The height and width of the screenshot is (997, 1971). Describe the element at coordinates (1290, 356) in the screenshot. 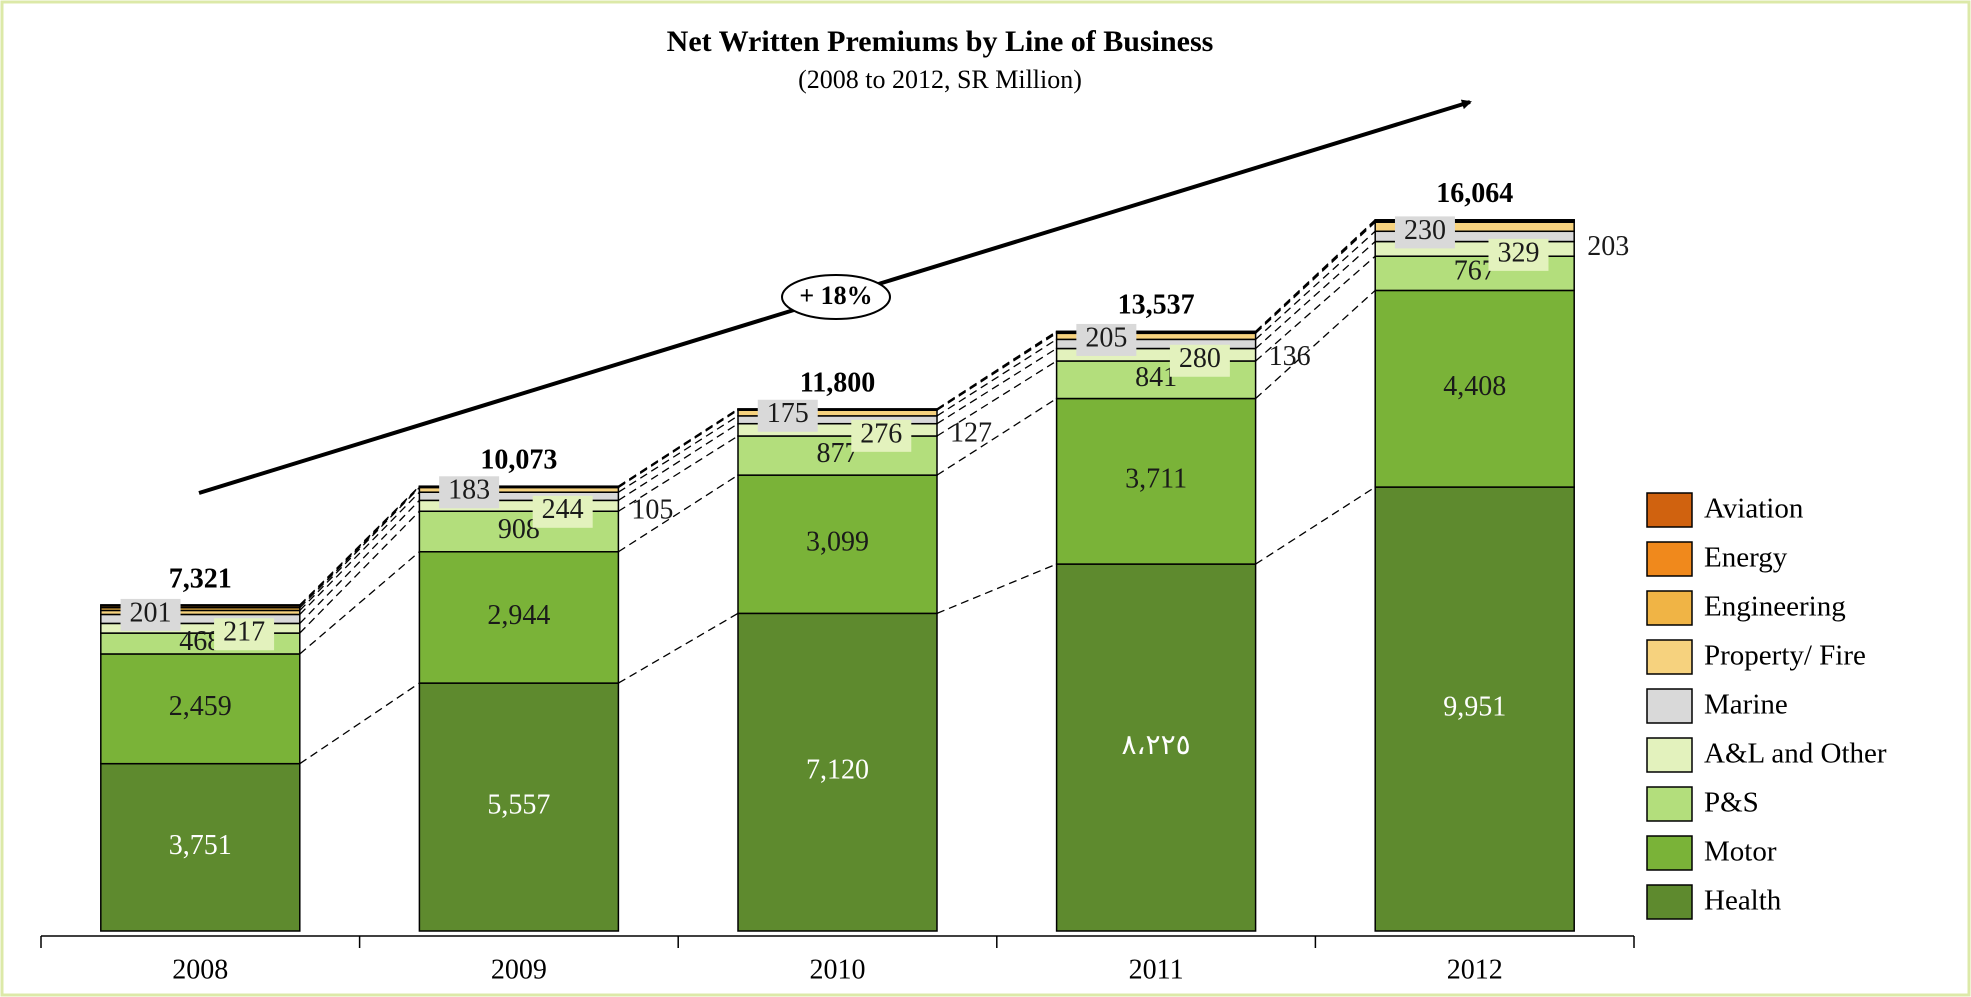

I see `data-label: 136` at that location.